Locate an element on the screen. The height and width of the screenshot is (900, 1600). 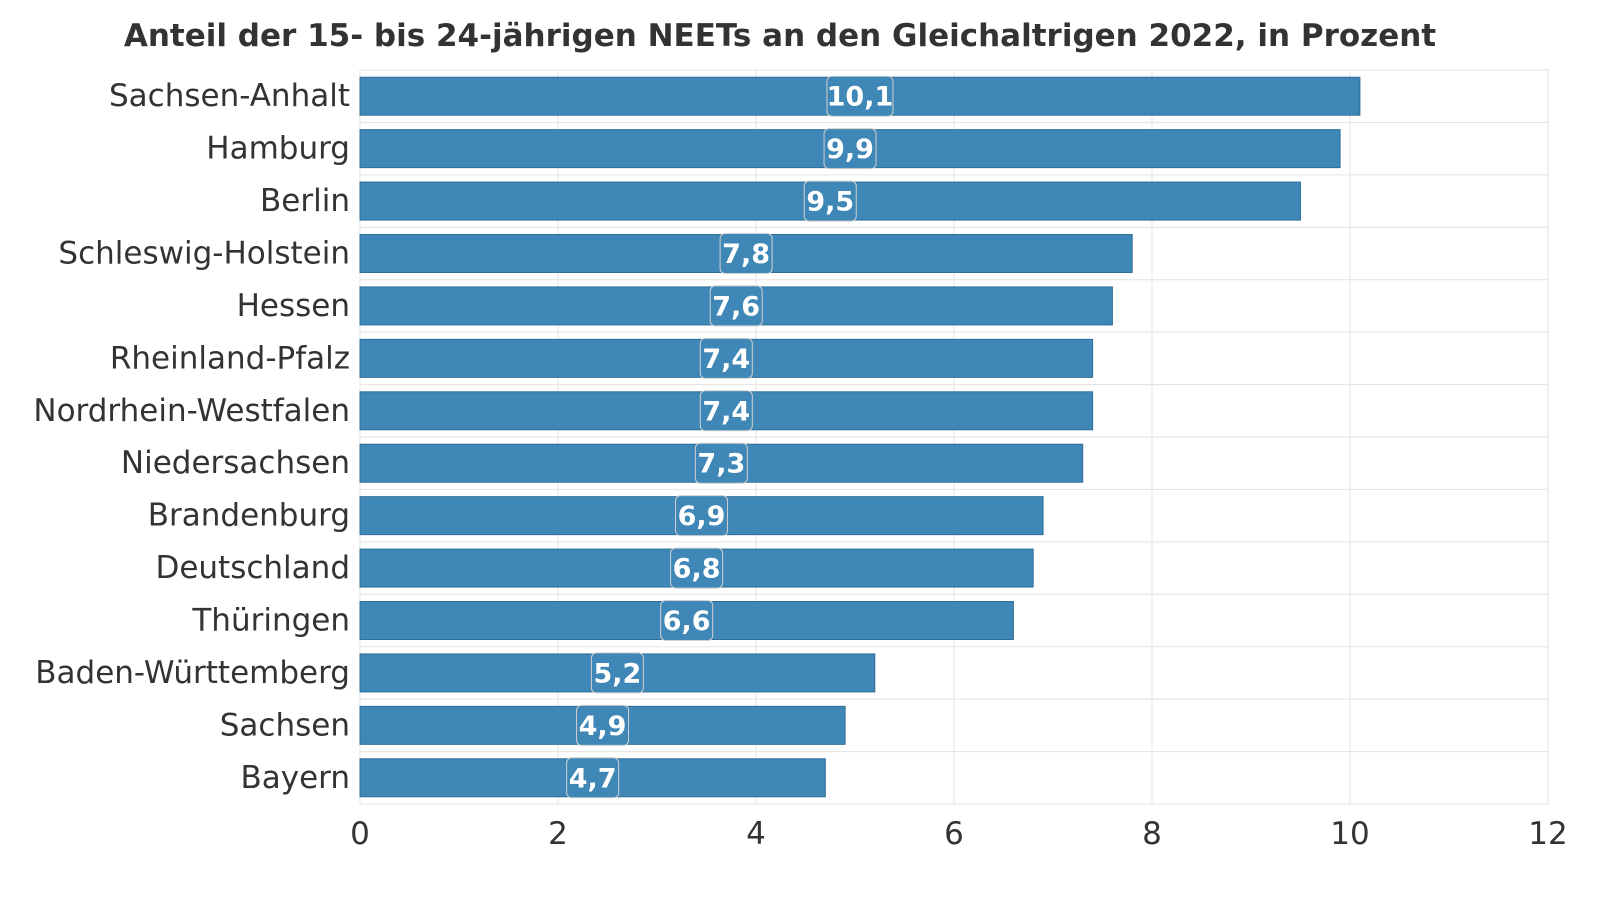
data-label: 4,7 is located at coordinates (593, 778).